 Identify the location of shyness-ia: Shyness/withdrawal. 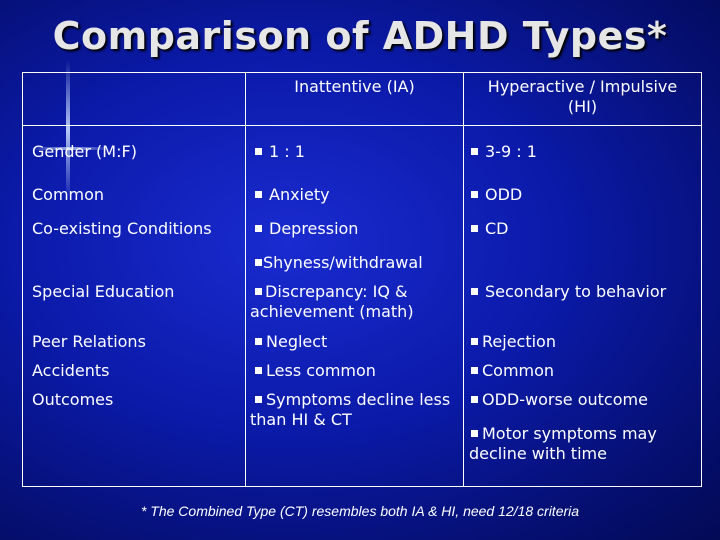
(339, 263).